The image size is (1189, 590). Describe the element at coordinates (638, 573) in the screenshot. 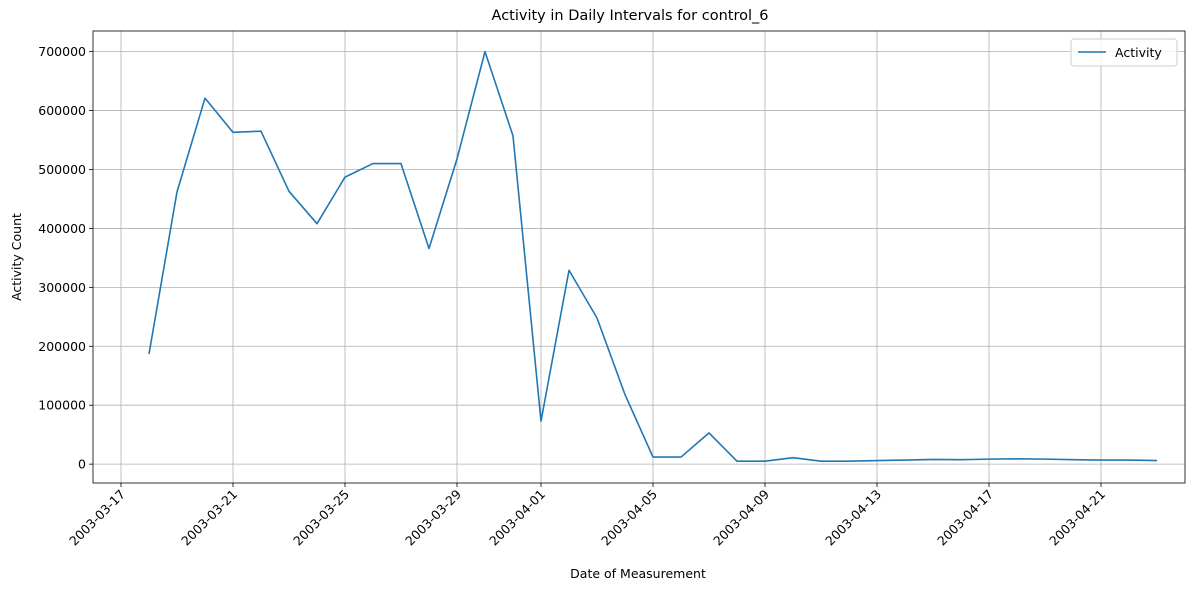

I see `x-axis-label: Date of Measurement` at that location.